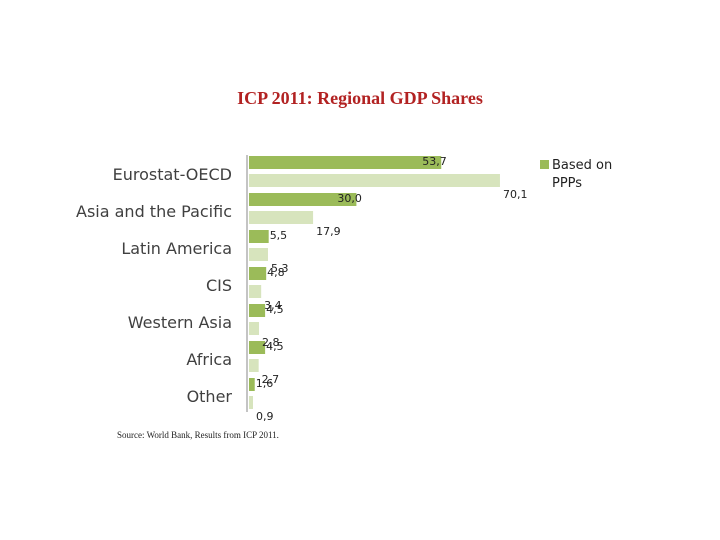 The image size is (720, 540). Describe the element at coordinates (276, 272) in the screenshot. I see `data-label-cis-series-1: 4,8` at that location.